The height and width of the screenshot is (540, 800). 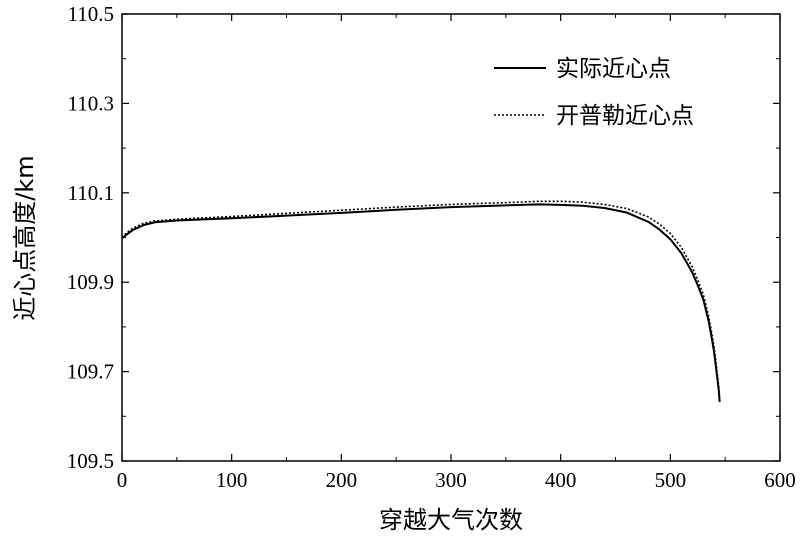 What do you see at coordinates (90, 282) in the screenshot?
I see `y-tick-label: 109.9` at bounding box center [90, 282].